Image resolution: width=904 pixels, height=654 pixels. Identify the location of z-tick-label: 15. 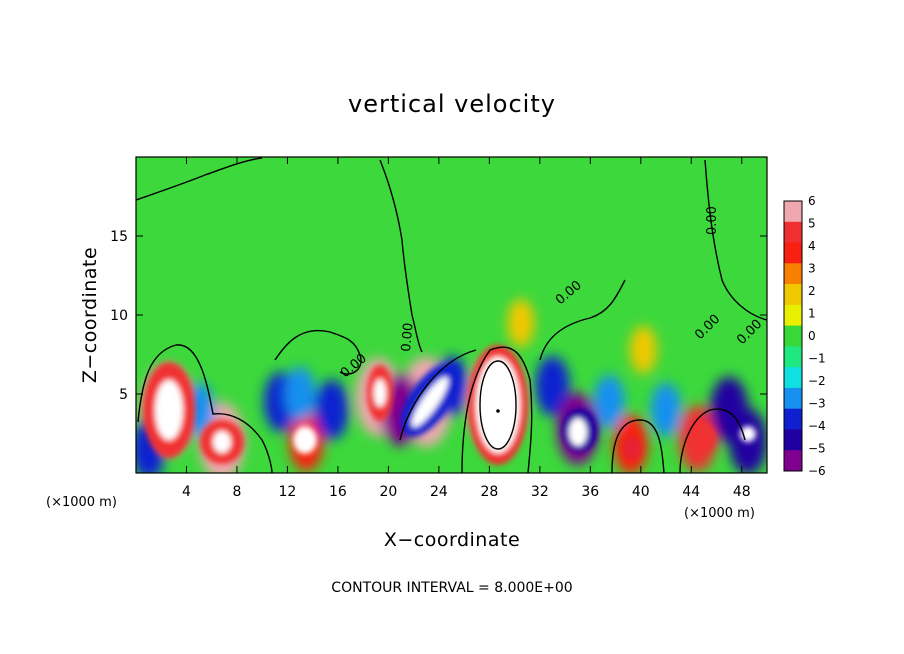
(119, 237).